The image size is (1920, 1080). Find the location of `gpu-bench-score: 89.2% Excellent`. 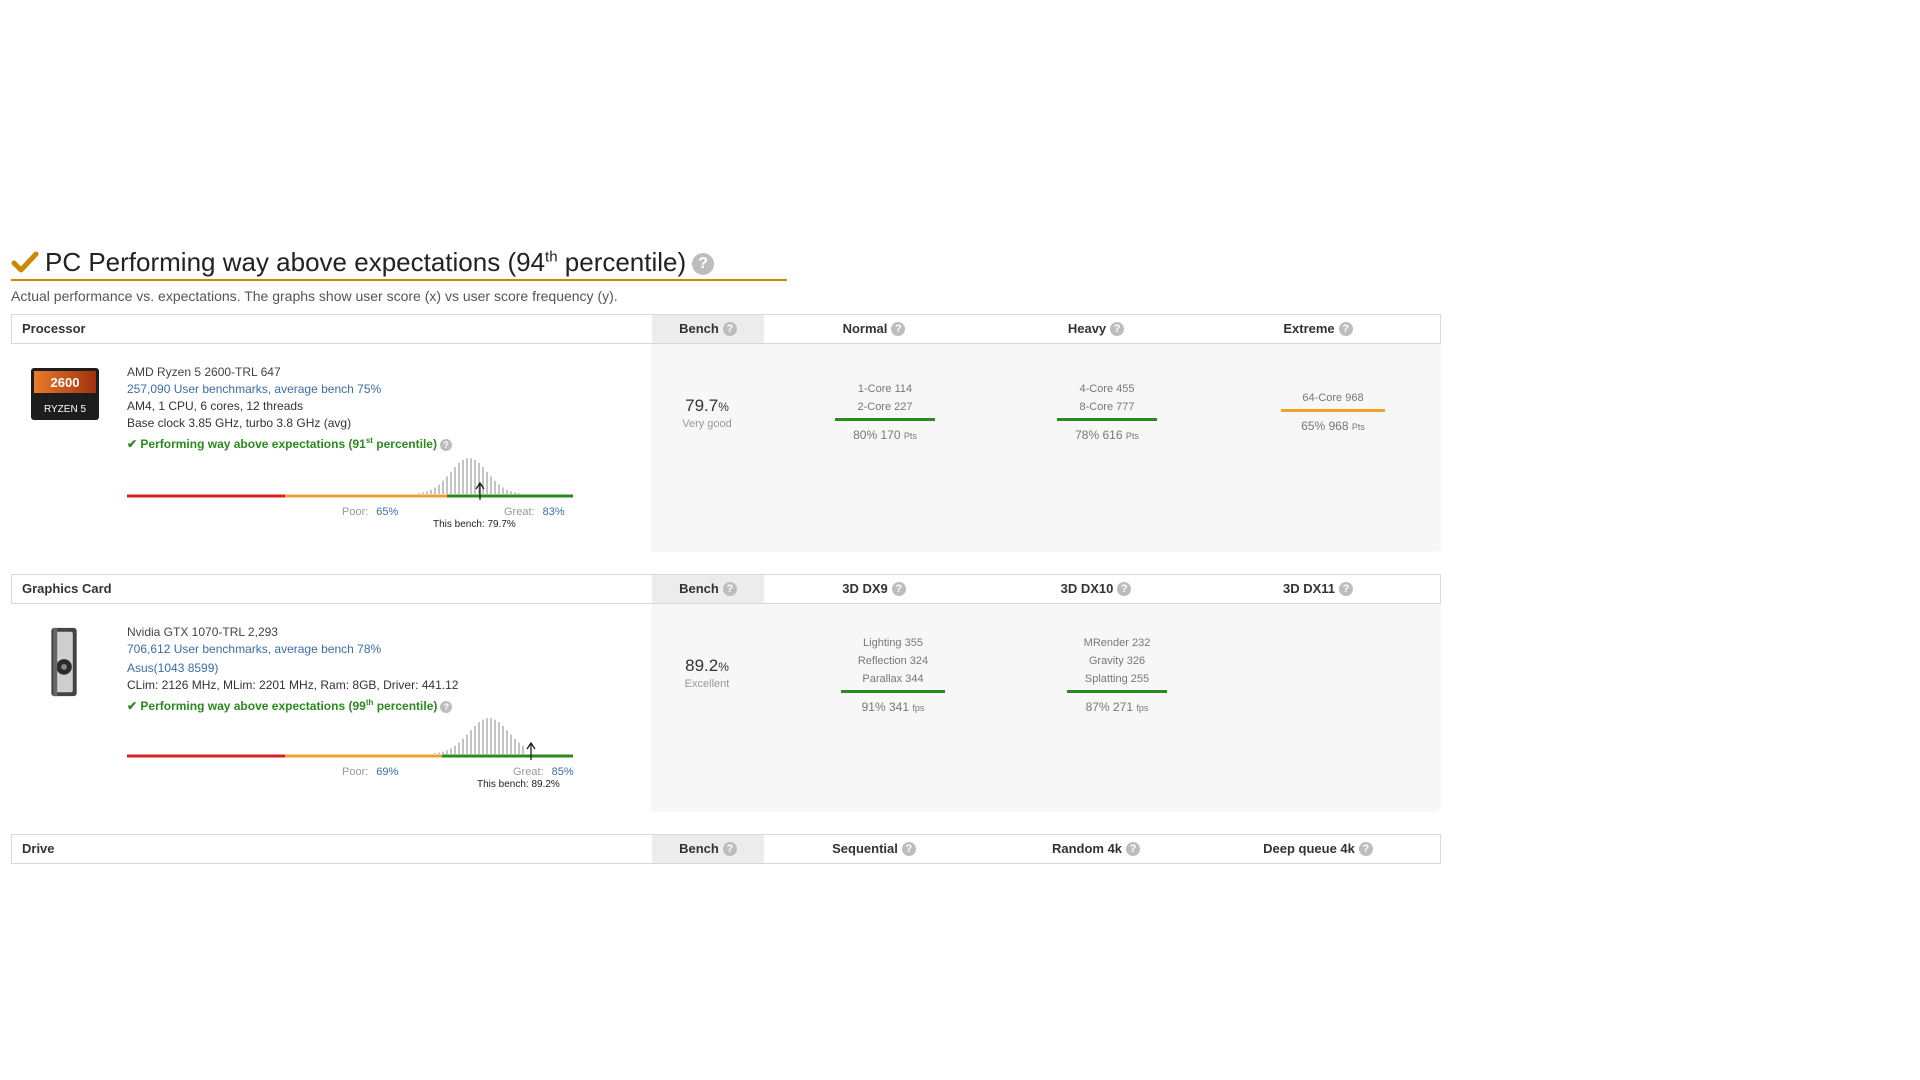

gpu-bench-score: 89.2% Excellent is located at coordinates (707, 673).